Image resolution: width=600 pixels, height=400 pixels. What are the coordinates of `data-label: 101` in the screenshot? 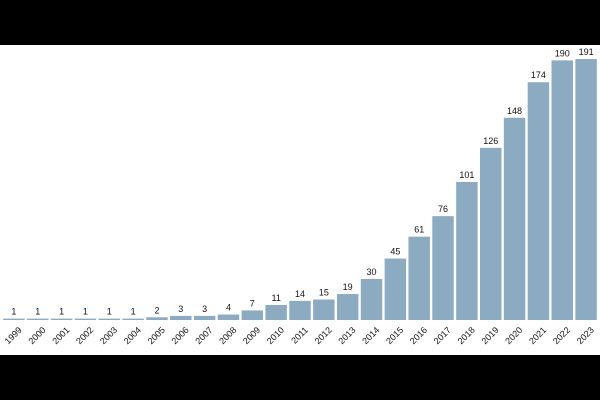 It's located at (466, 175).